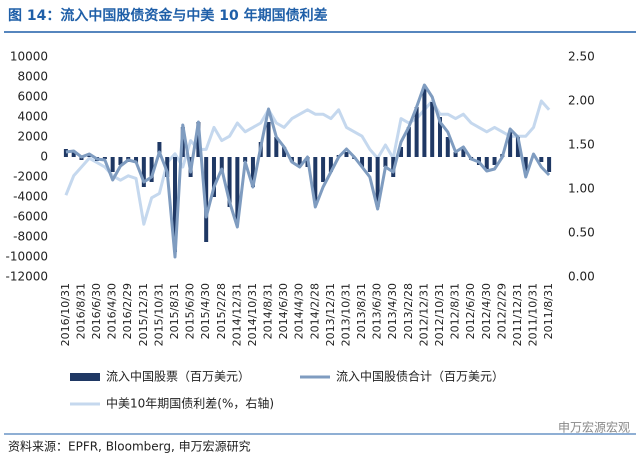 Image resolution: width=640 pixels, height=457 pixels. Describe the element at coordinates (252, 314) in the screenshot. I see `x-tick-label: 2014/10/31` at that location.